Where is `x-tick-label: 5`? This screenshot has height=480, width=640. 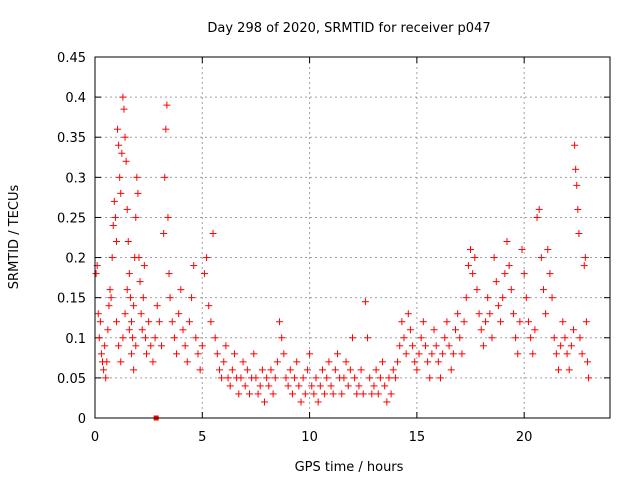
x-tick-label: 5 is located at coordinates (202, 437).